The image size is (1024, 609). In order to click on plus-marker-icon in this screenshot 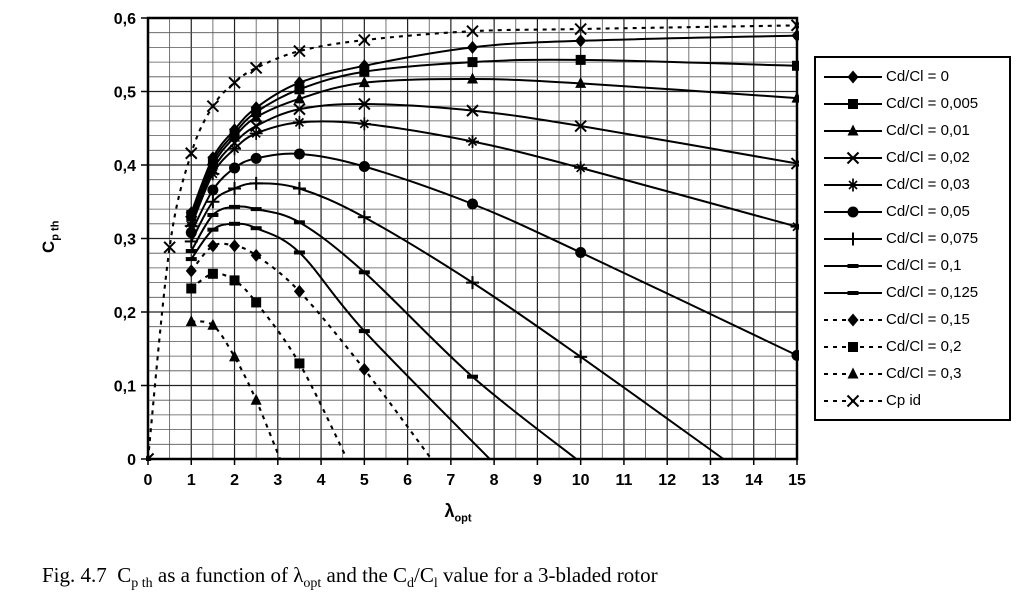, I will do `click(853, 238)`.